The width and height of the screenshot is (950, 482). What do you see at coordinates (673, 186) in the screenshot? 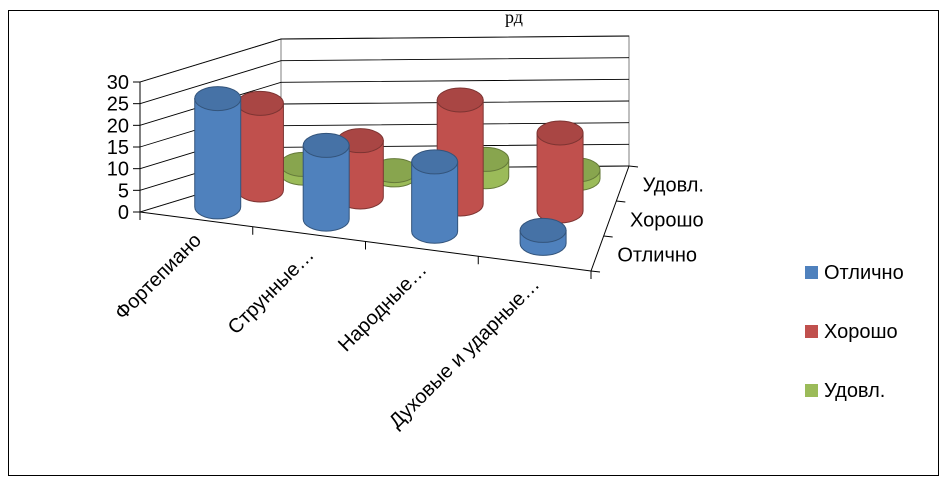
I see `depth-label: Удовл.` at bounding box center [673, 186].